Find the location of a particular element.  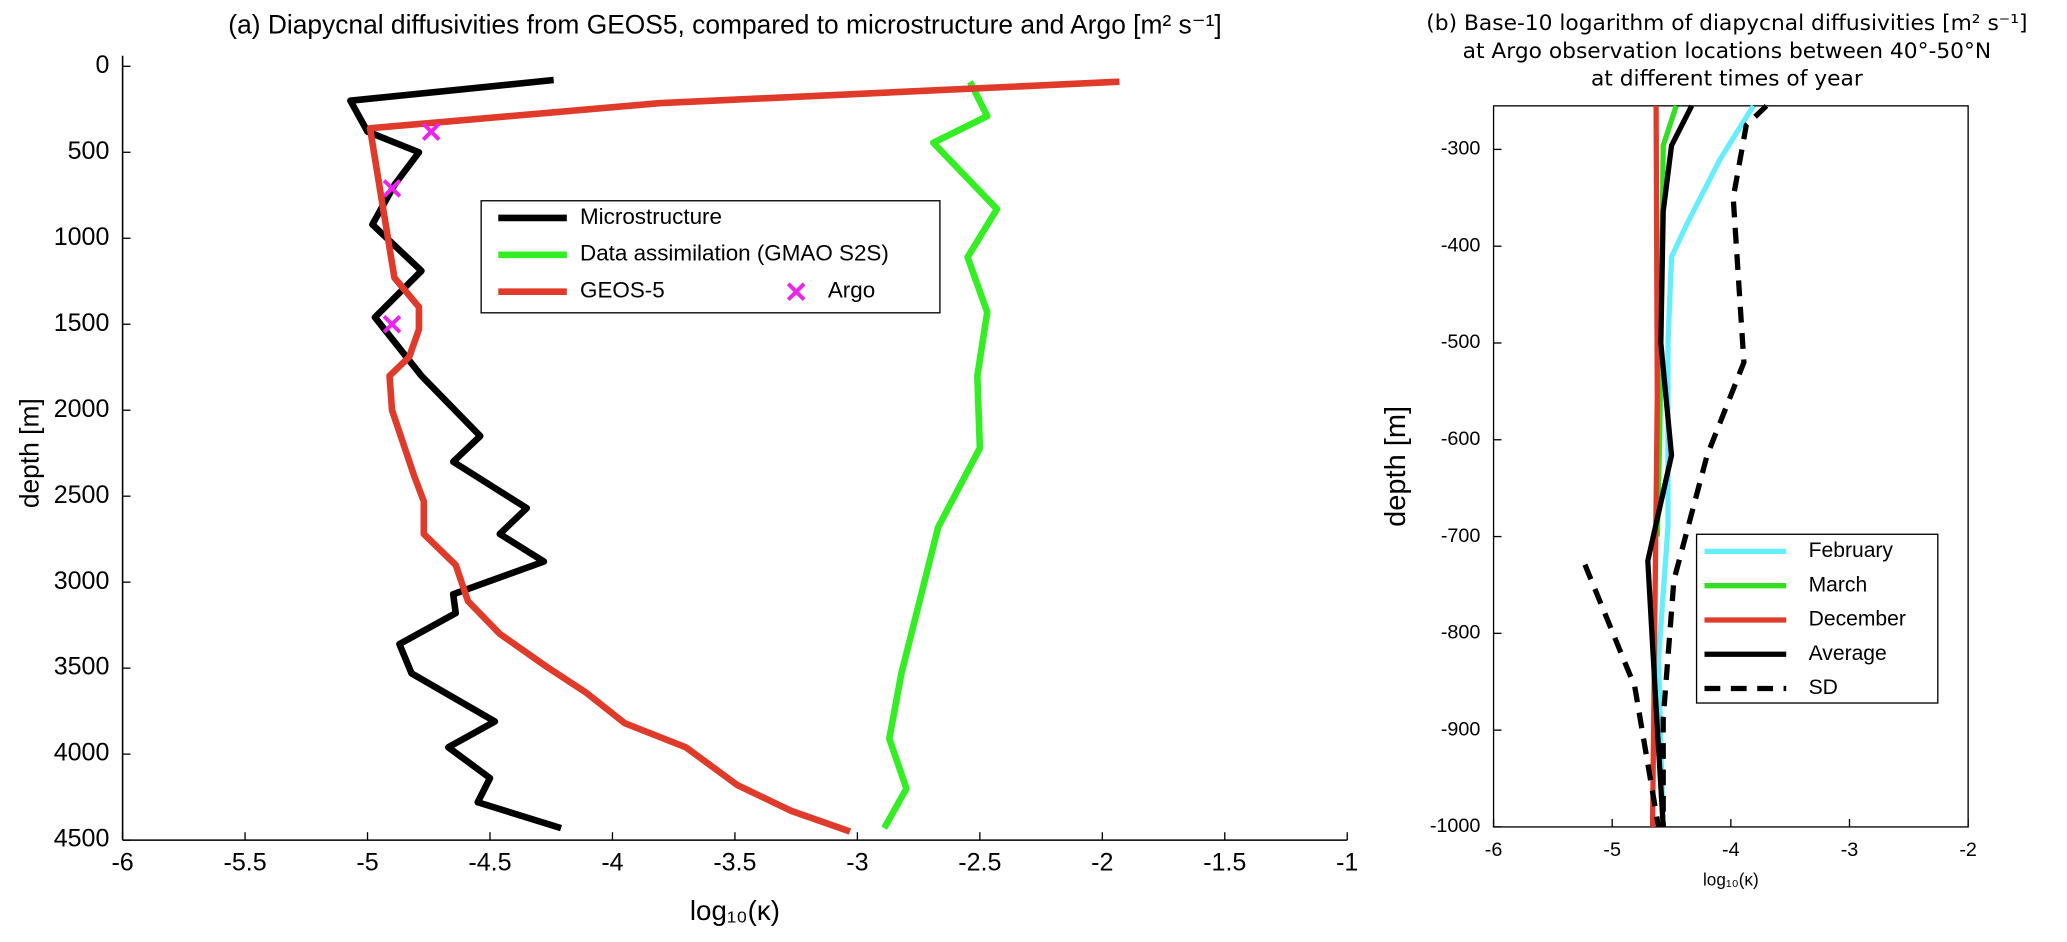

x-tick-label: -2.5 is located at coordinates (979, 862).